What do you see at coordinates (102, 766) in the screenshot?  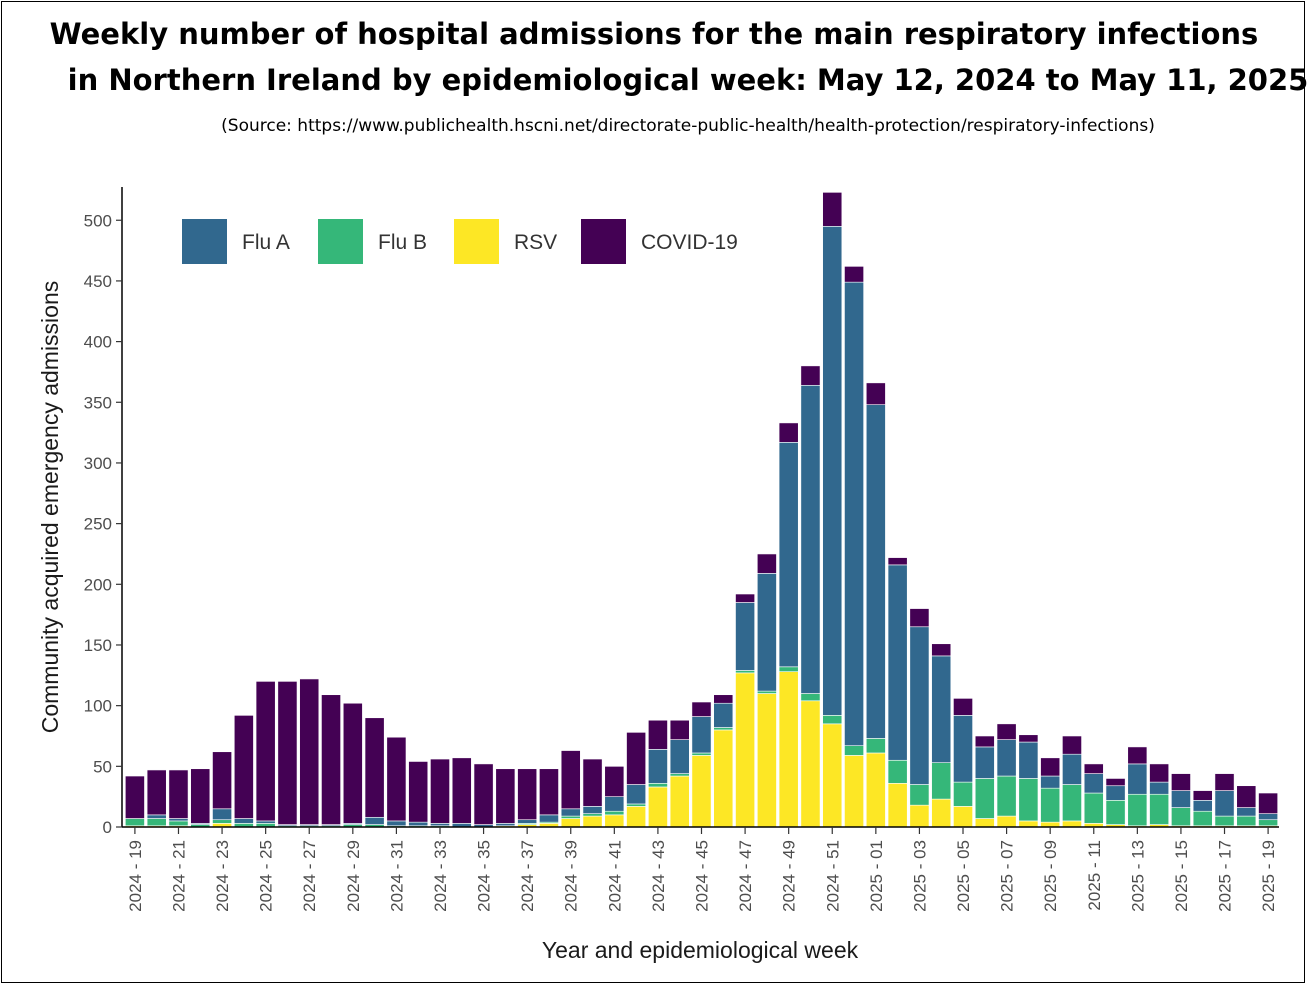 I see `y-tick-label-50: 50` at bounding box center [102, 766].